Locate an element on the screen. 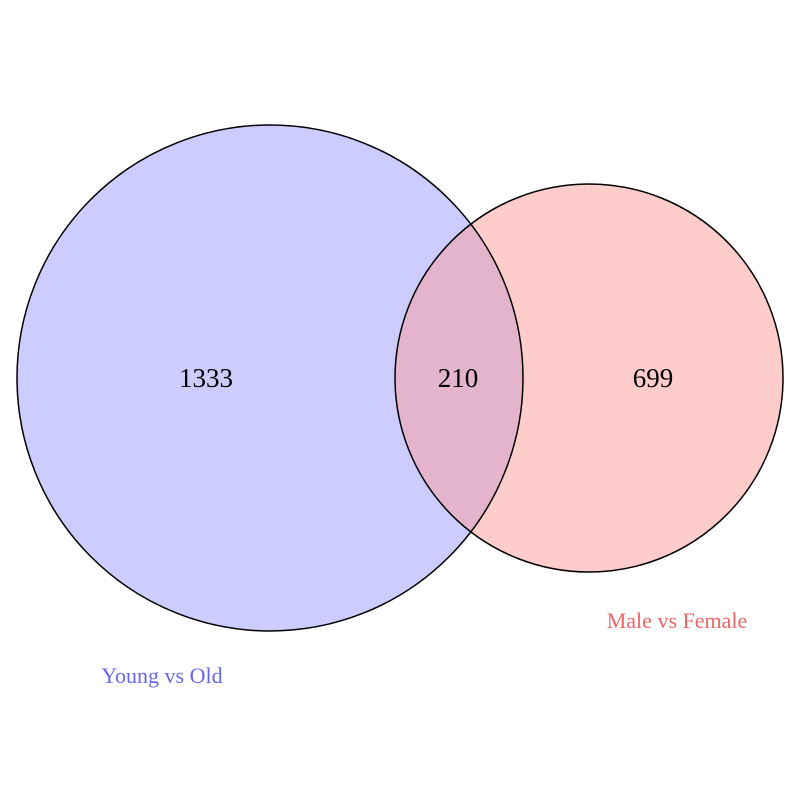 The image size is (800, 800). male-vs-female-label: Male vs Female is located at coordinates (677, 620).